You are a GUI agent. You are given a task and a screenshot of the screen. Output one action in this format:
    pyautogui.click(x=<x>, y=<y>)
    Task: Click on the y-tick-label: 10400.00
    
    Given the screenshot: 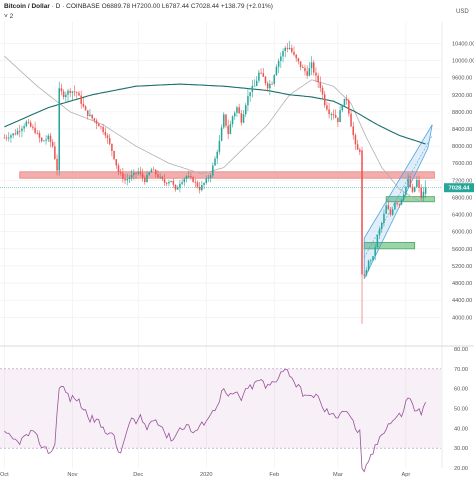 What is the action you would take?
    pyautogui.click(x=463, y=44)
    